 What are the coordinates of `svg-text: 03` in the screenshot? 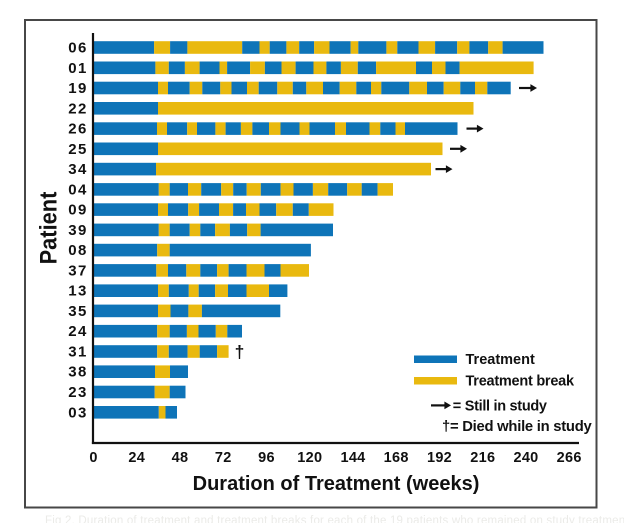 It's located at (77, 412).